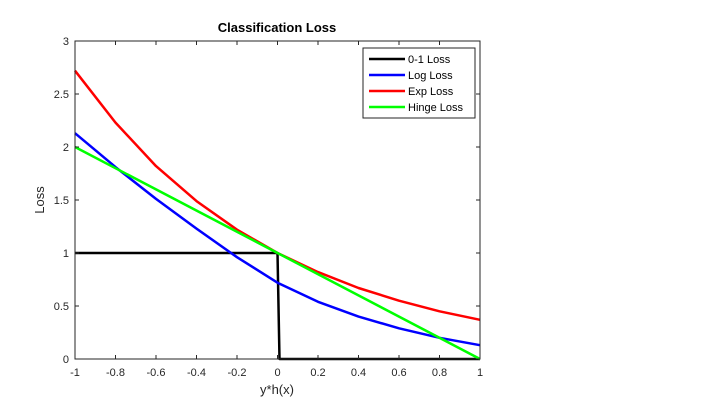 The height and width of the screenshot is (416, 716). Describe the element at coordinates (419, 83) in the screenshot. I see `legend: 0-1 Loss Log Loss Exp Loss Hinge Loss` at that location.